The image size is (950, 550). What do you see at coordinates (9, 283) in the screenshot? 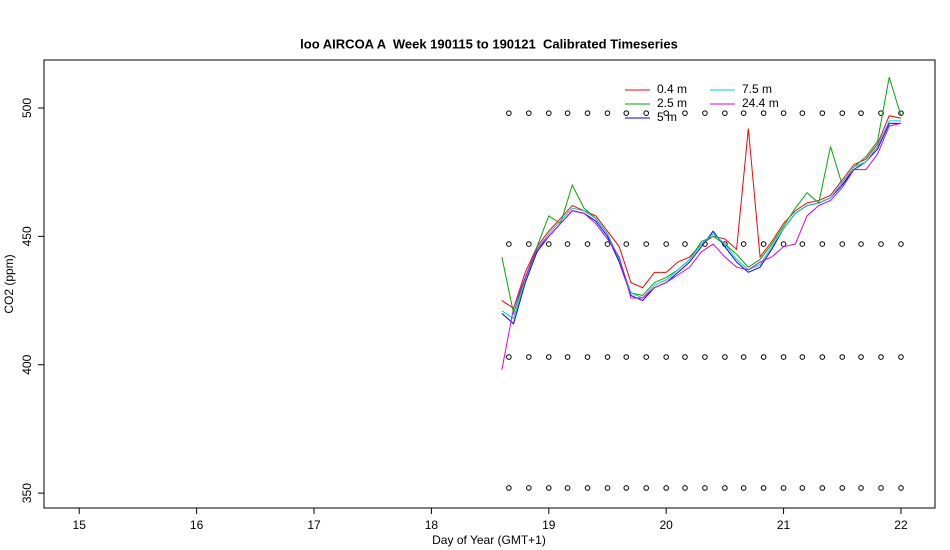
I see `y-axis-label: CO2 (ppm)` at bounding box center [9, 283].